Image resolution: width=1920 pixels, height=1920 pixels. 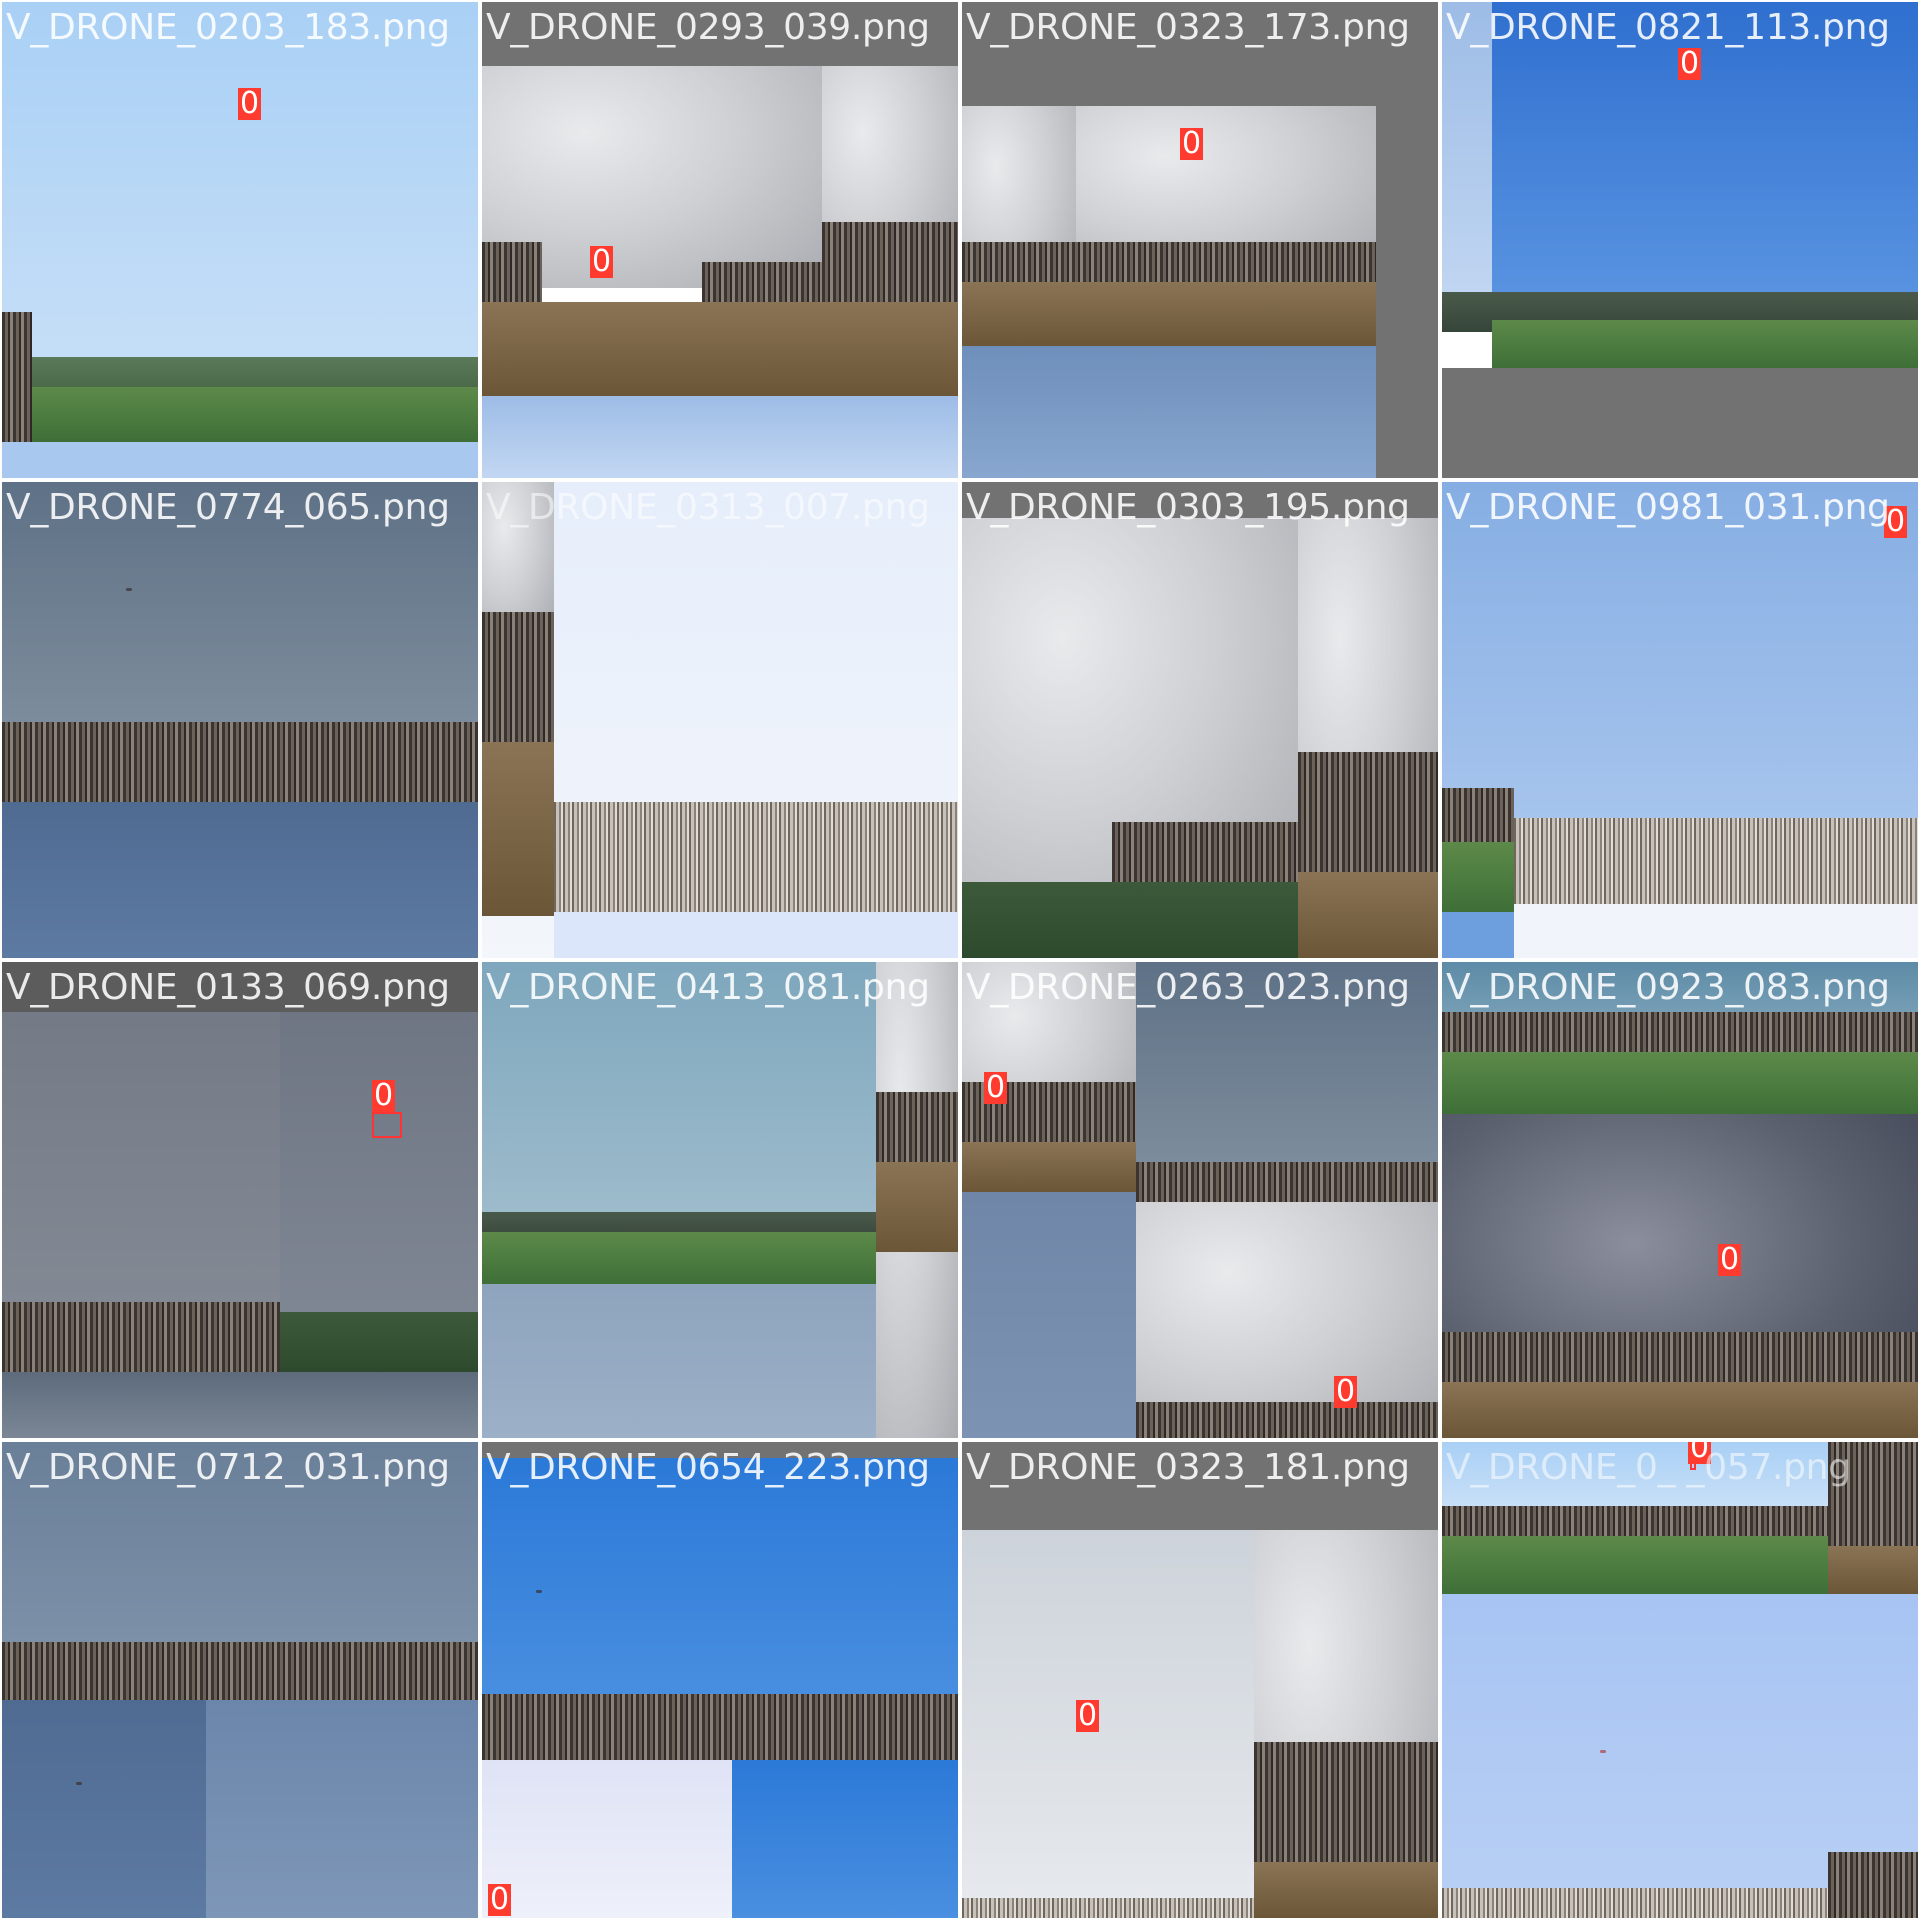 I want to click on mosaic-tile: 0 V_DRONE_0323_173.png, so click(x=1200, y=240).